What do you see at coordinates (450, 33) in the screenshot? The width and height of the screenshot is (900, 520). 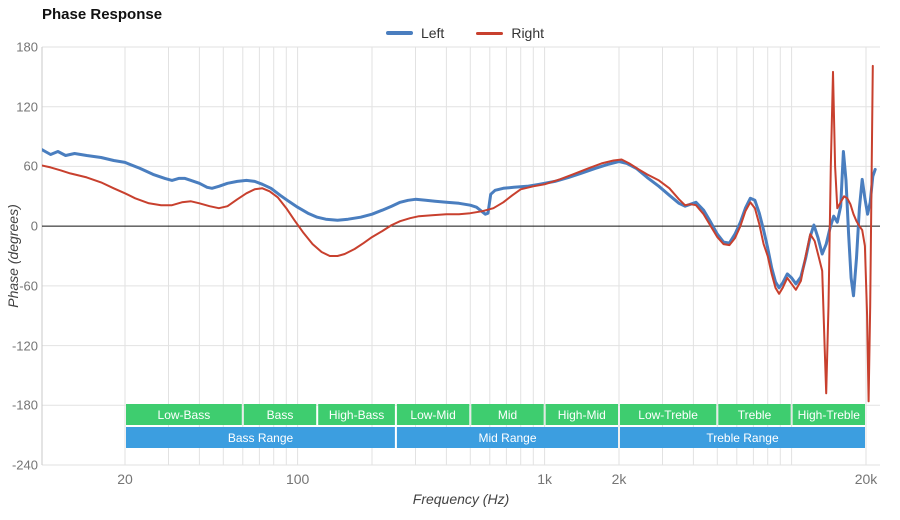 I see `legend: Left Right` at bounding box center [450, 33].